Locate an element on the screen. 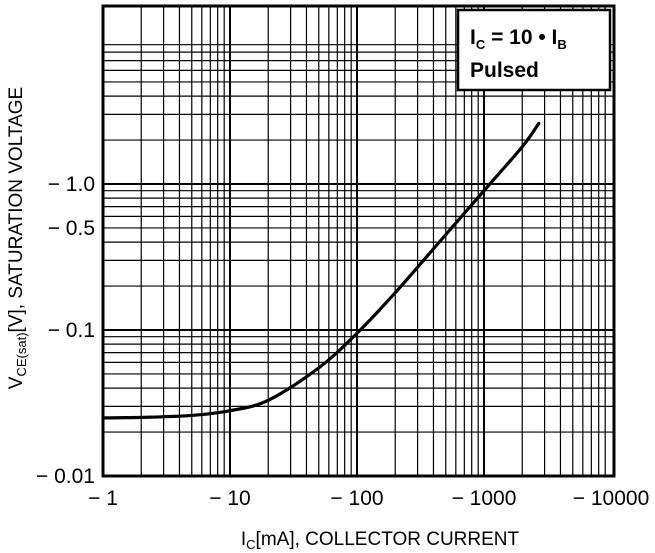 The image size is (655, 553). legend-frame is located at coordinates (534, 50).